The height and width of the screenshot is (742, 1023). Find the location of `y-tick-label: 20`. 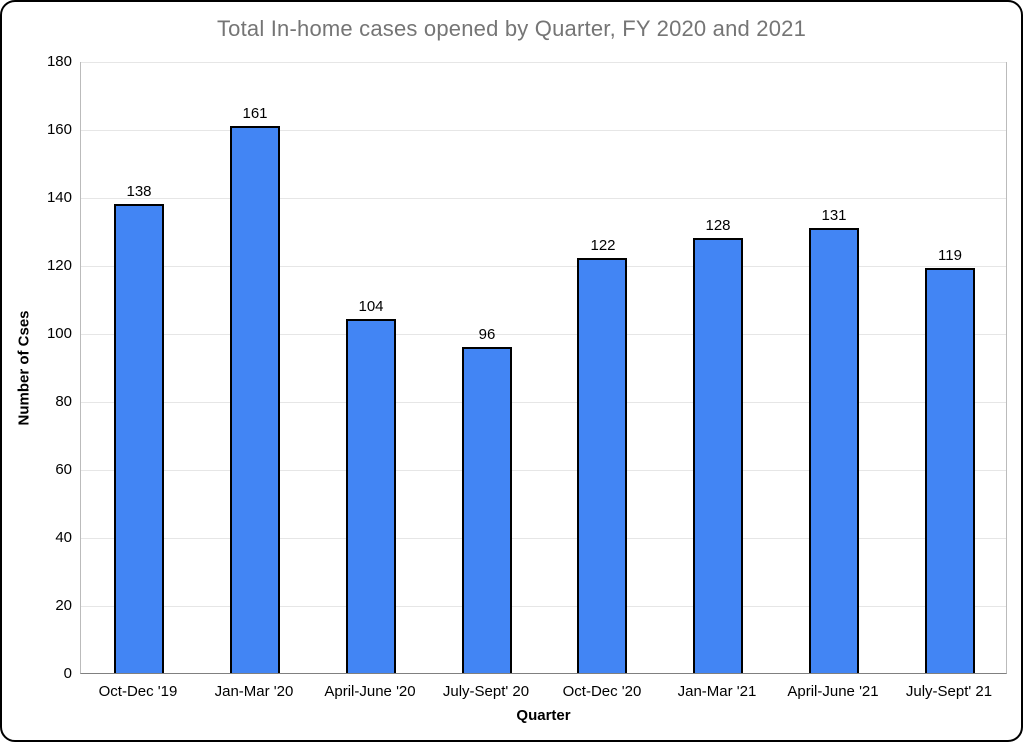

y-tick-label: 20 is located at coordinates (63, 605).